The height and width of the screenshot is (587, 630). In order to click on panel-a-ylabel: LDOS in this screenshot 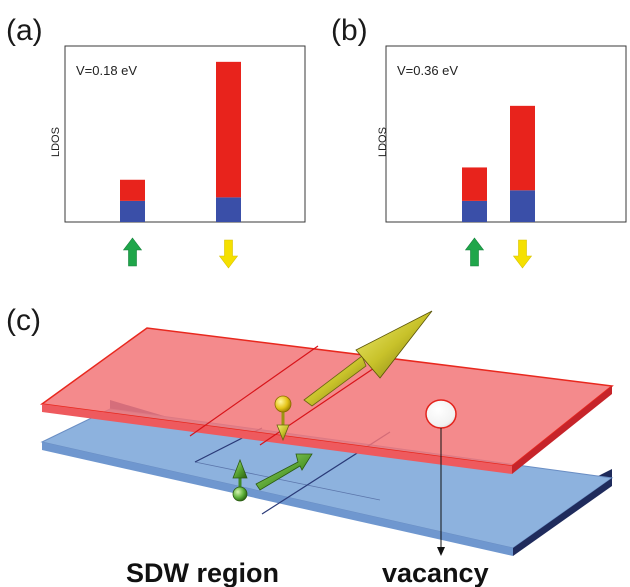, I will do `click(56, 142)`.